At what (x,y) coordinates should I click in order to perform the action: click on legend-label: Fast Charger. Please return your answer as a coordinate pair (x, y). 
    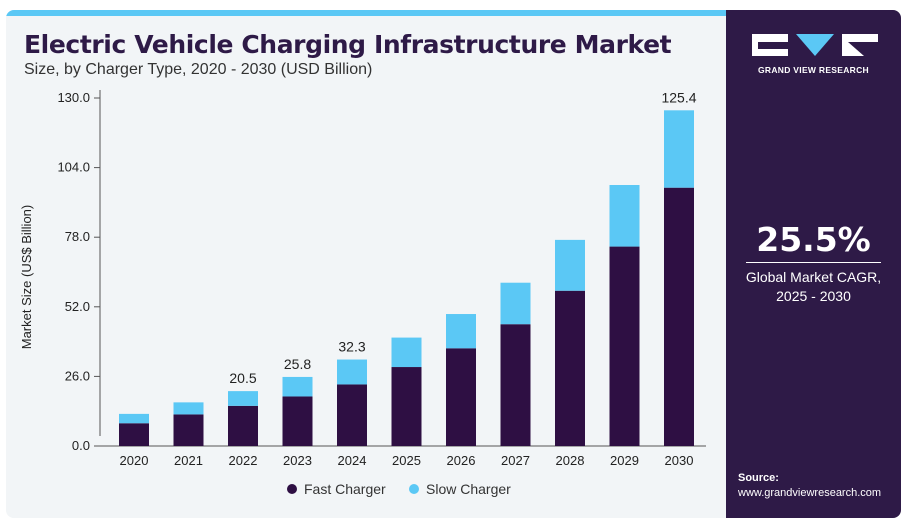
    Looking at the image, I should click on (345, 489).